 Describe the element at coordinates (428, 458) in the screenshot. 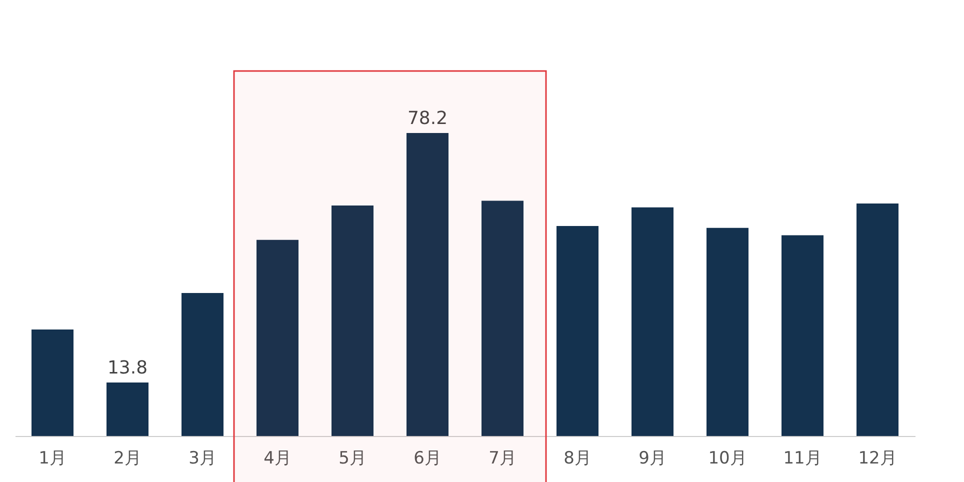

I see `x-tick-label: 6月` at that location.